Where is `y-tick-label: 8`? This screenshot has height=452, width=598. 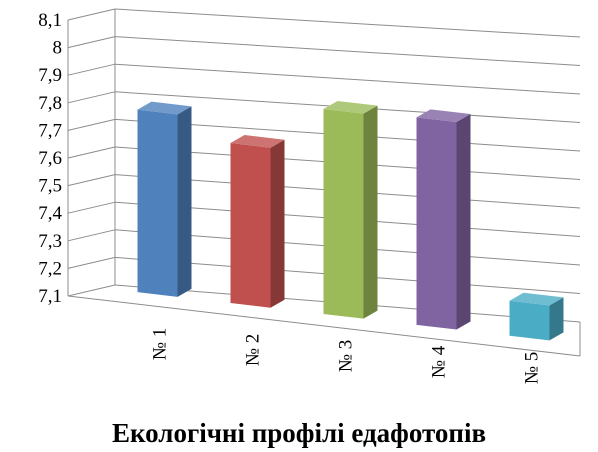
y-tick-label: 8 is located at coordinates (58, 48).